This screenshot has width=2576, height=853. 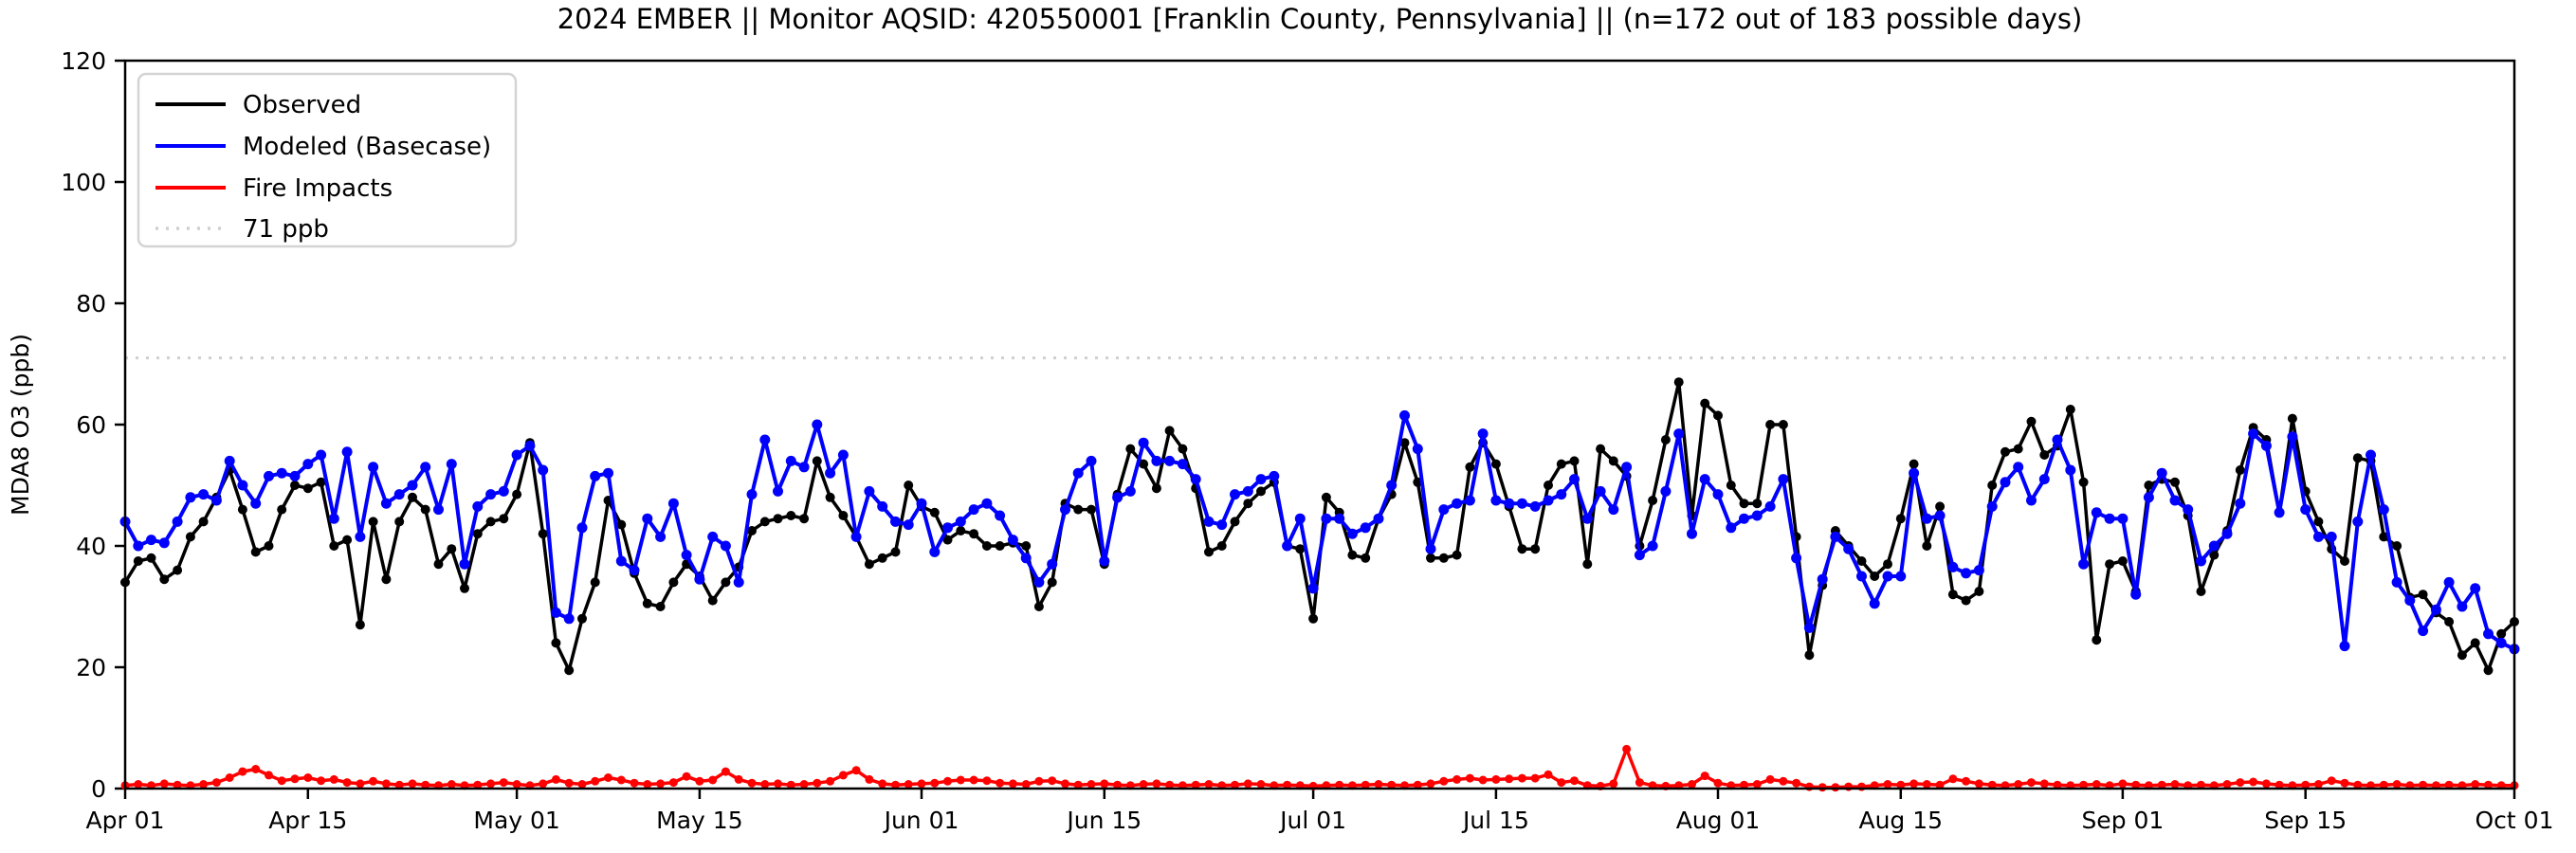 I want to click on y-axis-label: MDA8 O3 (ppb), so click(x=20, y=425).